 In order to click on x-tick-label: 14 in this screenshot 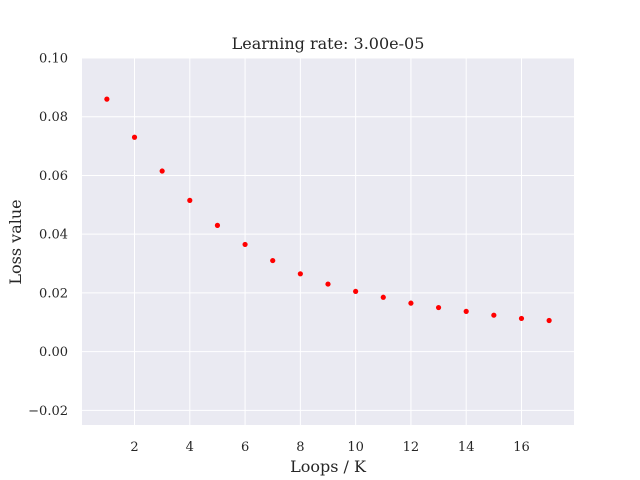, I will do `click(466, 447)`.